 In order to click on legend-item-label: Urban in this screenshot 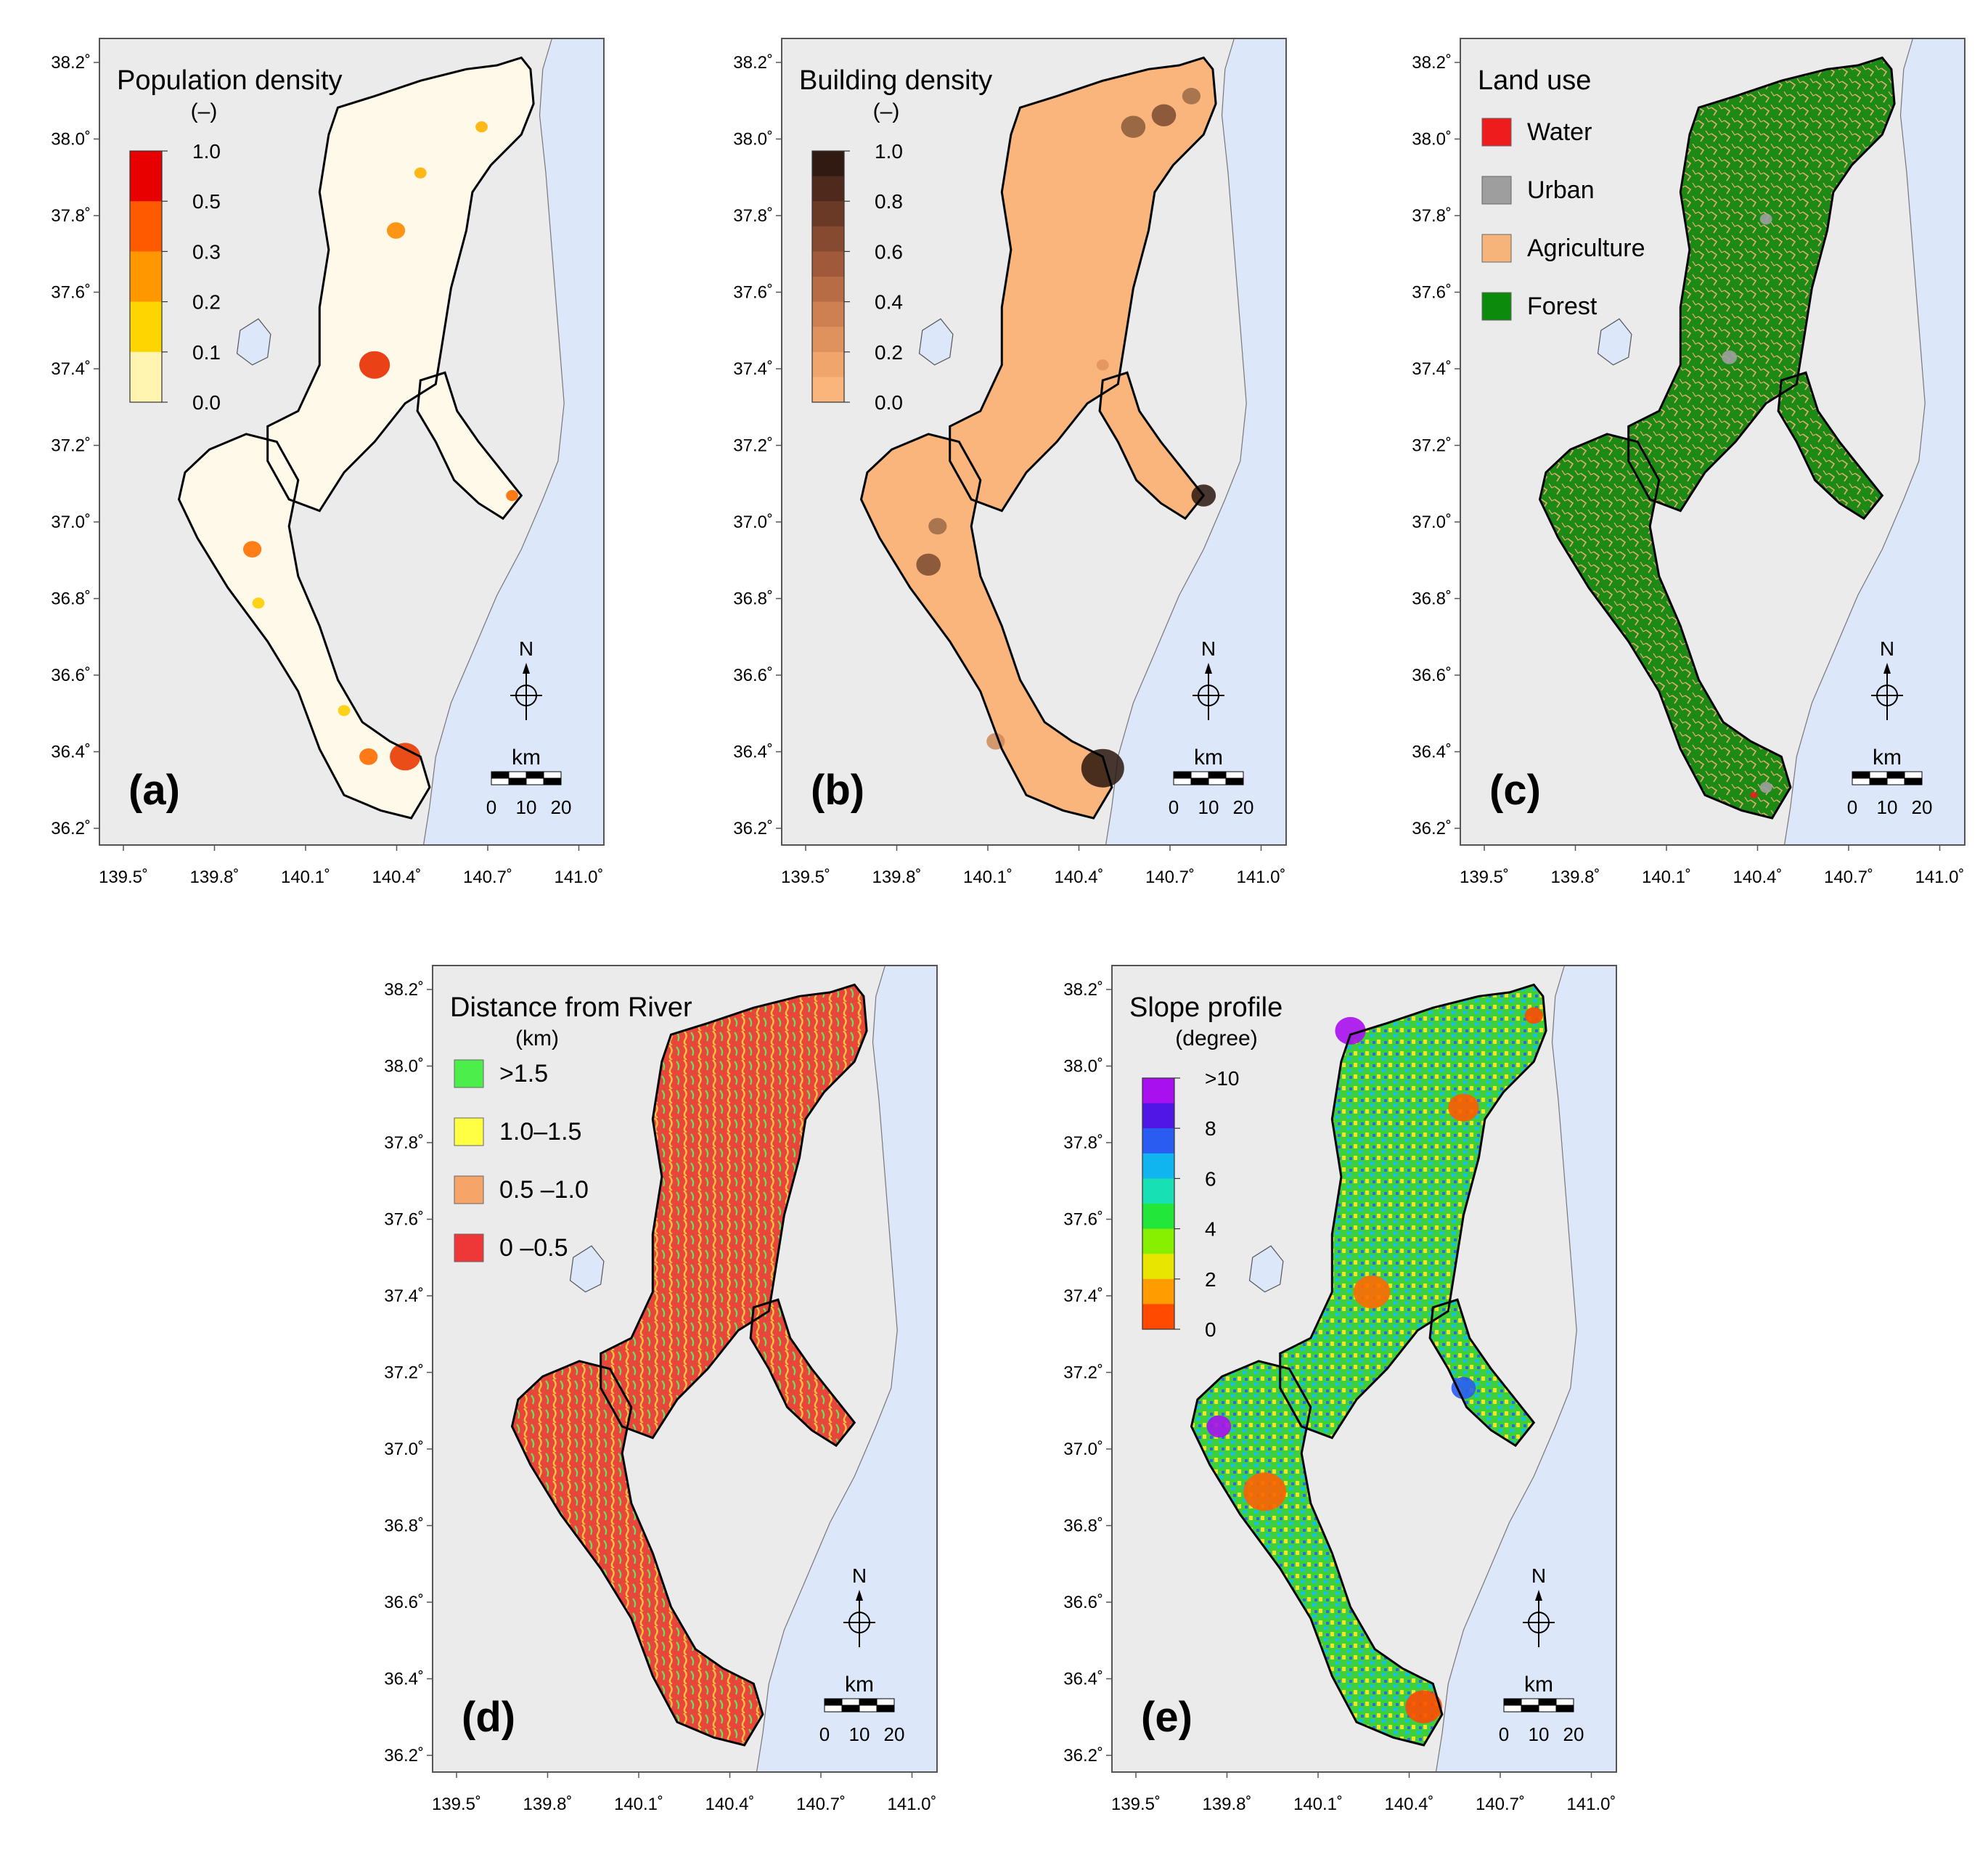, I will do `click(1561, 190)`.